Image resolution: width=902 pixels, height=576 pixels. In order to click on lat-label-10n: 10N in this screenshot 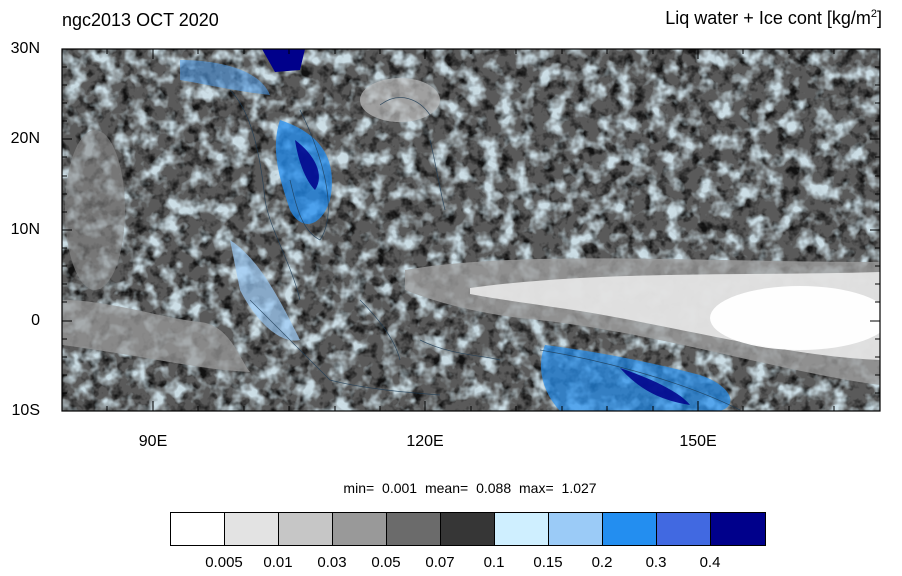, I will do `click(25, 229)`.